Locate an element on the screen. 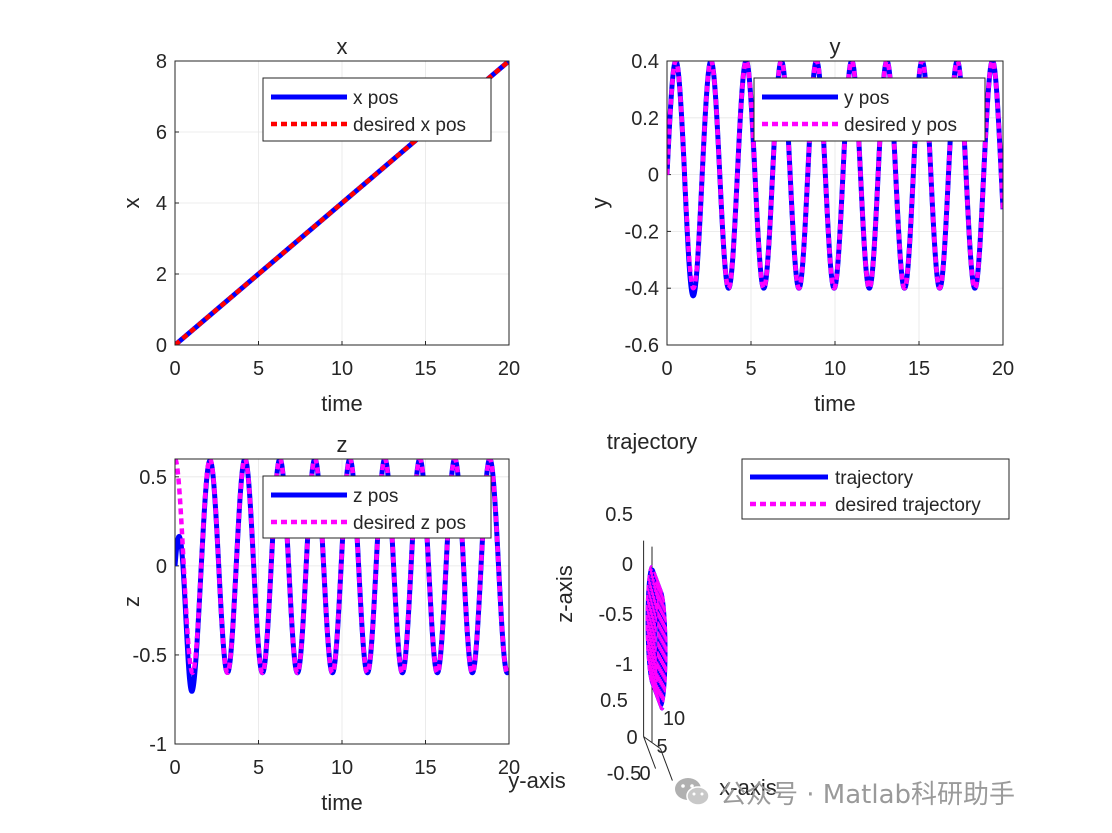  y-tick-label: 0.2 is located at coordinates (645, 119).